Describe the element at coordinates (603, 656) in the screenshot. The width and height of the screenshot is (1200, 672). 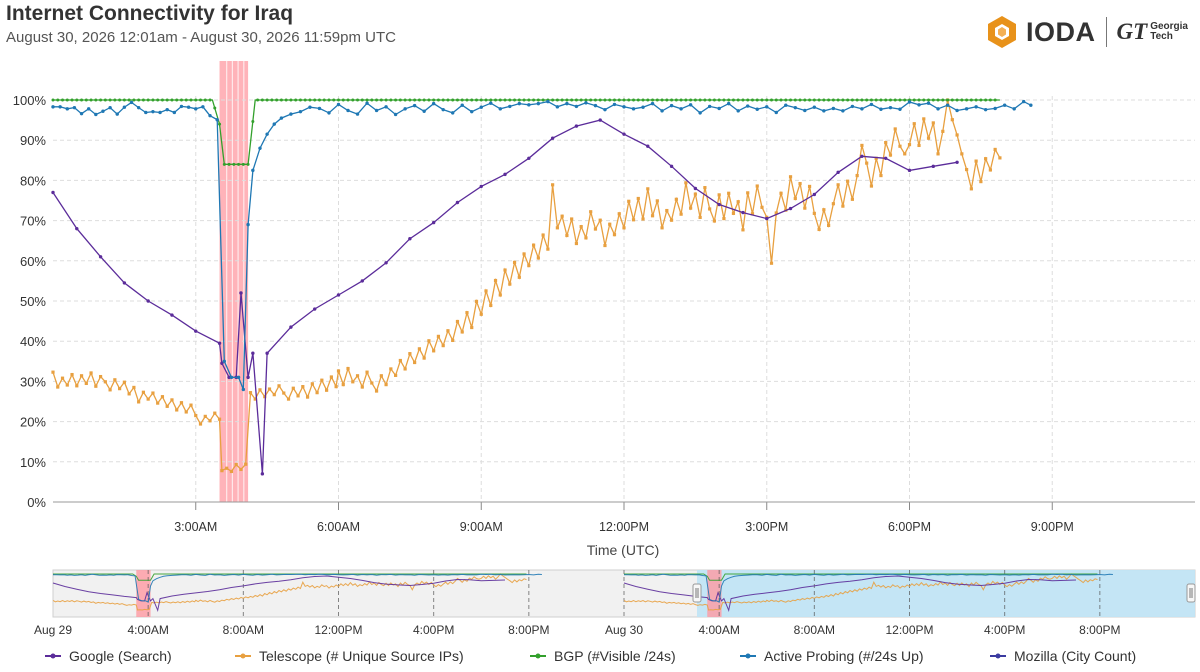
I see `legend-item-bgp: BGP (#Visible /24s)` at that location.